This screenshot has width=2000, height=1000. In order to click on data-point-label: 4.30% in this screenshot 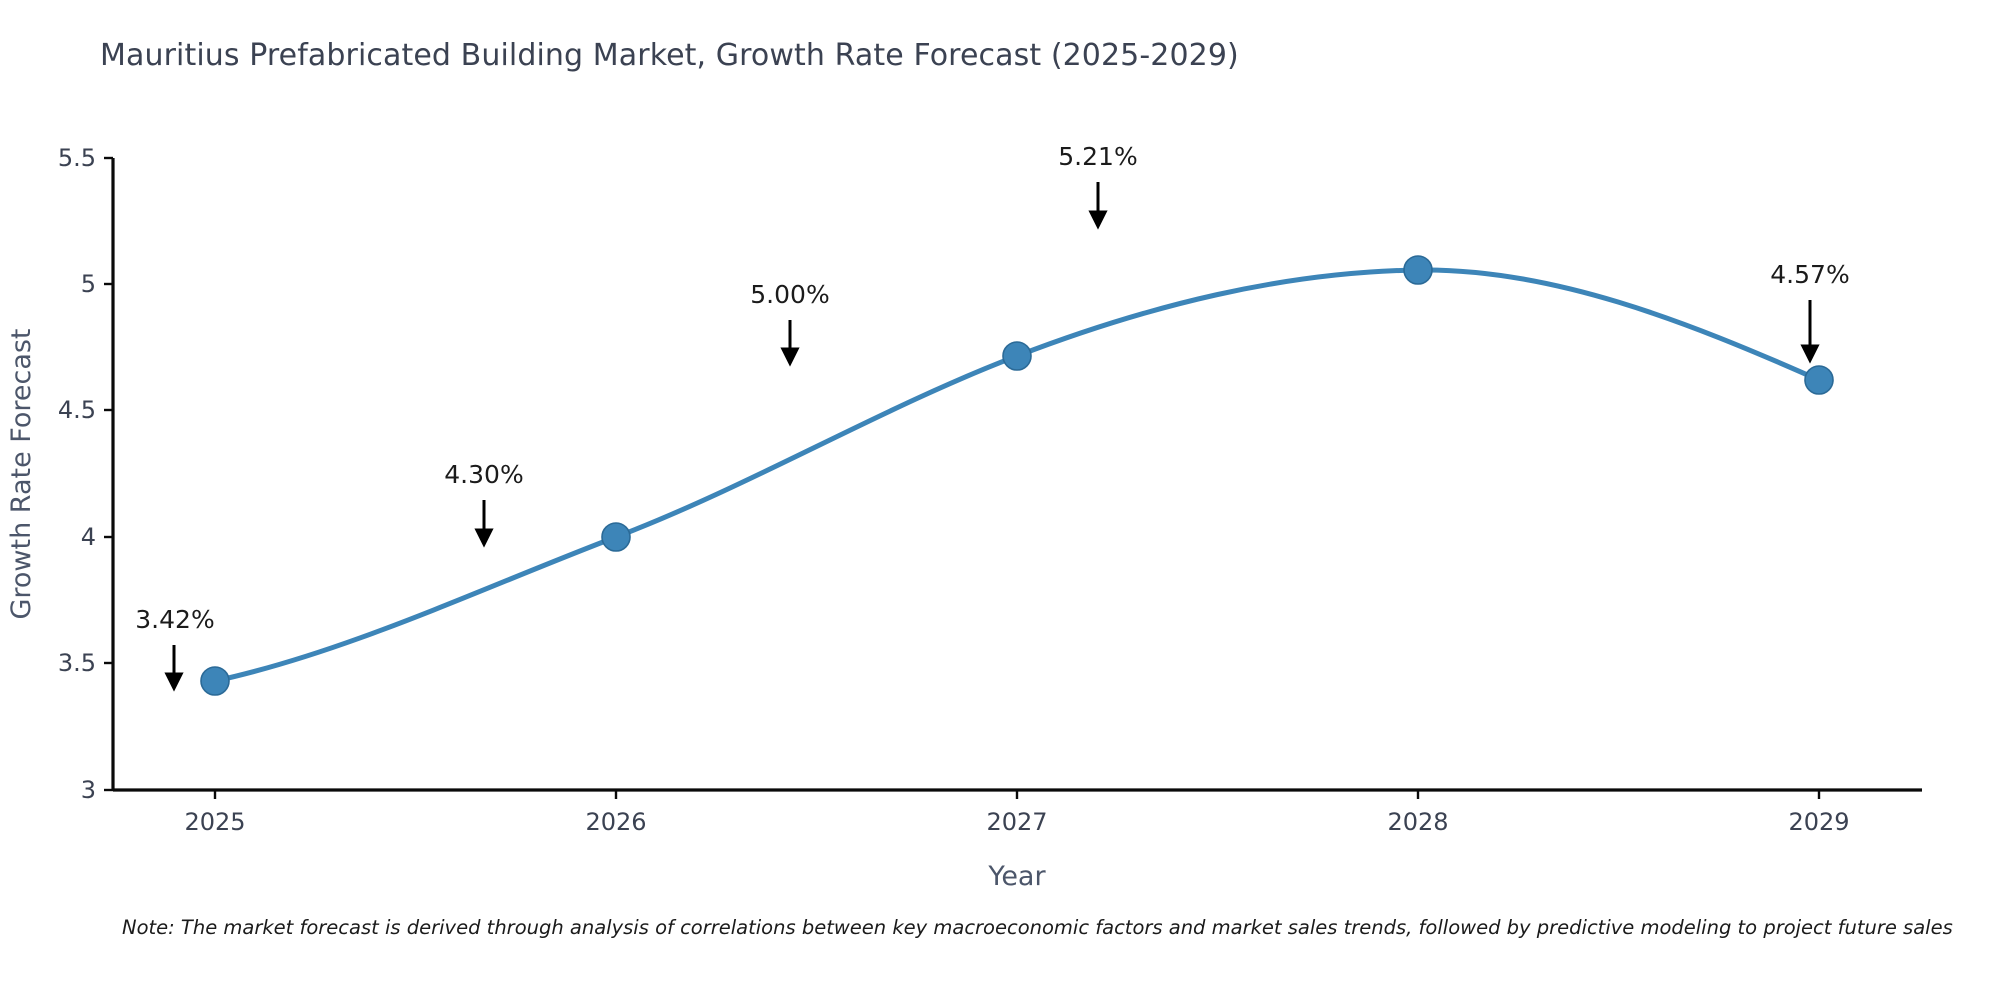, I will do `click(483, 474)`.